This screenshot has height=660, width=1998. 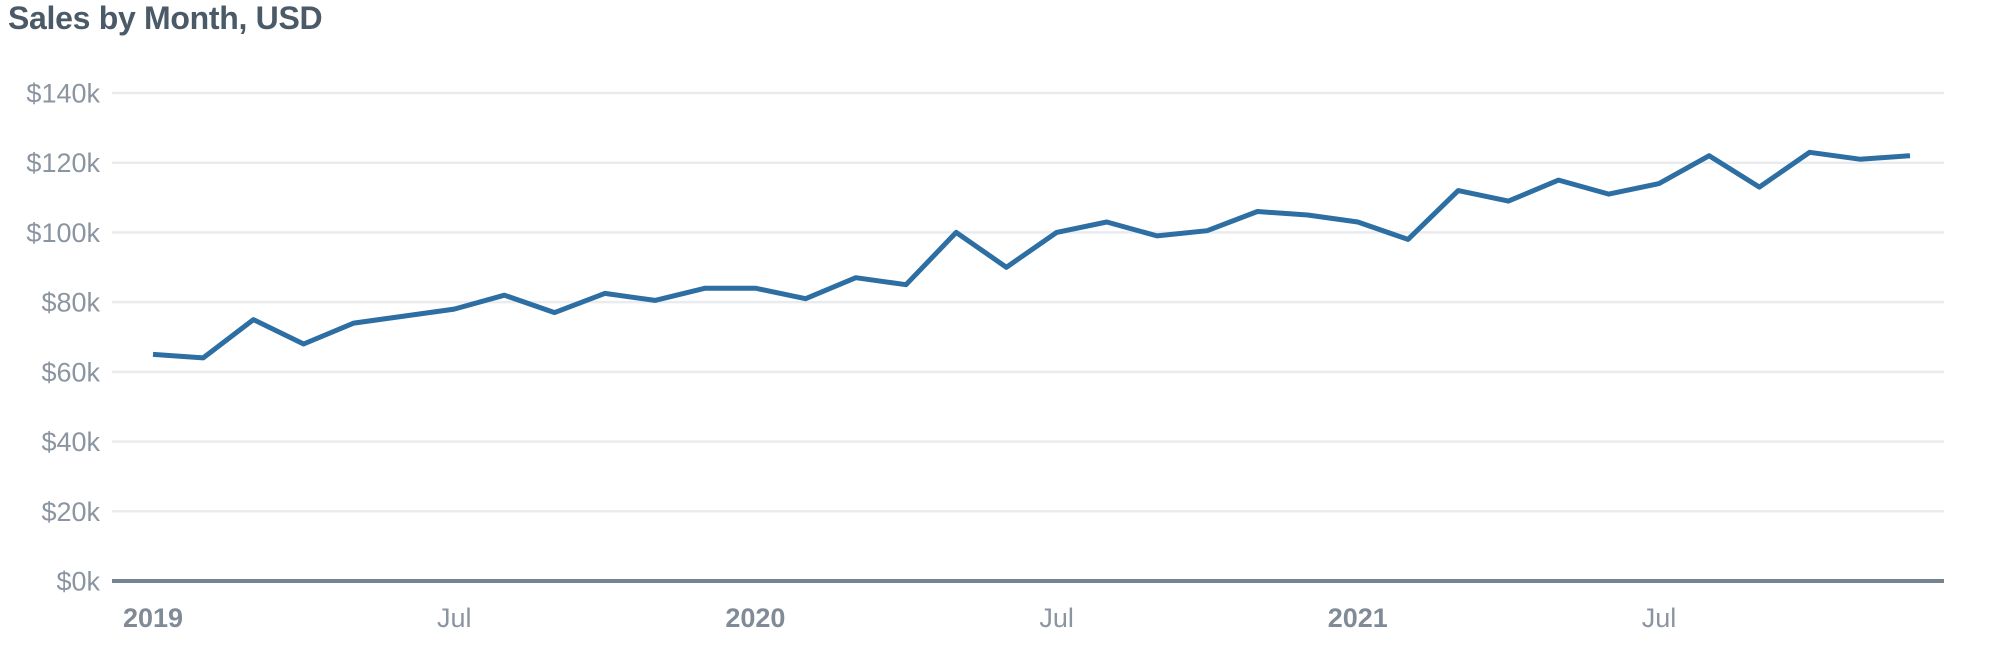 I want to click on x-axis-tick-labels: 2019 Jul 2020 Jul 2021 Jul, so click(x=899, y=618).